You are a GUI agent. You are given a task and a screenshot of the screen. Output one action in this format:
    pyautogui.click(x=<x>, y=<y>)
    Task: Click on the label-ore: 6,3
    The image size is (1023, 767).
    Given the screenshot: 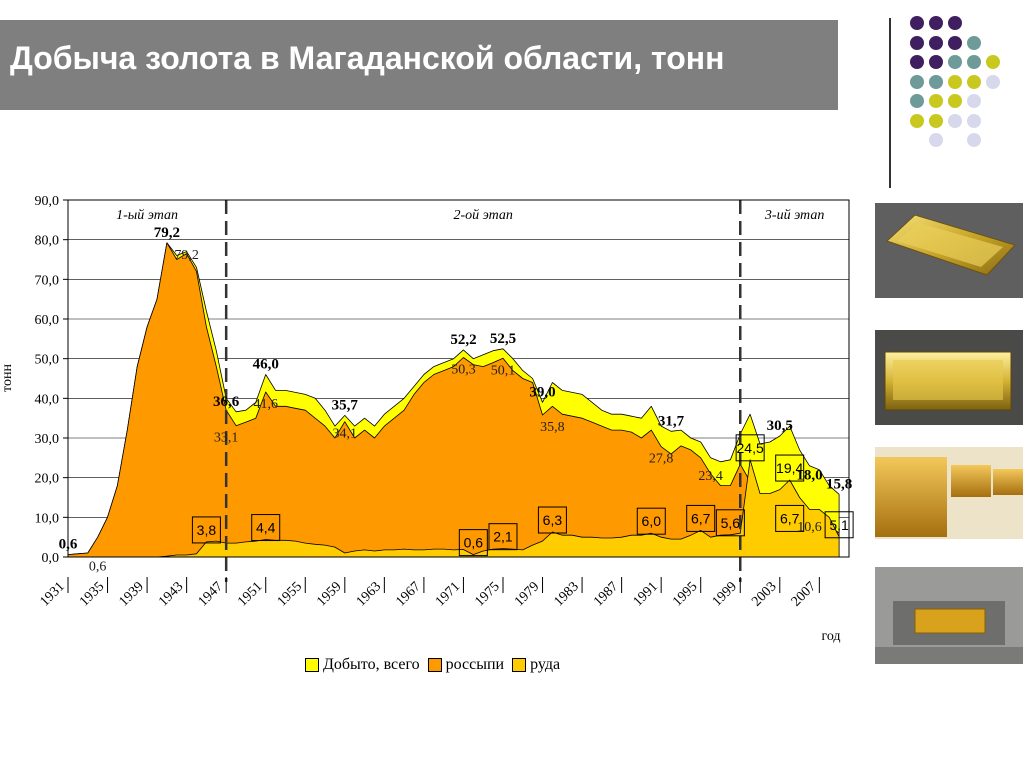 What is the action you would take?
    pyautogui.click(x=553, y=520)
    